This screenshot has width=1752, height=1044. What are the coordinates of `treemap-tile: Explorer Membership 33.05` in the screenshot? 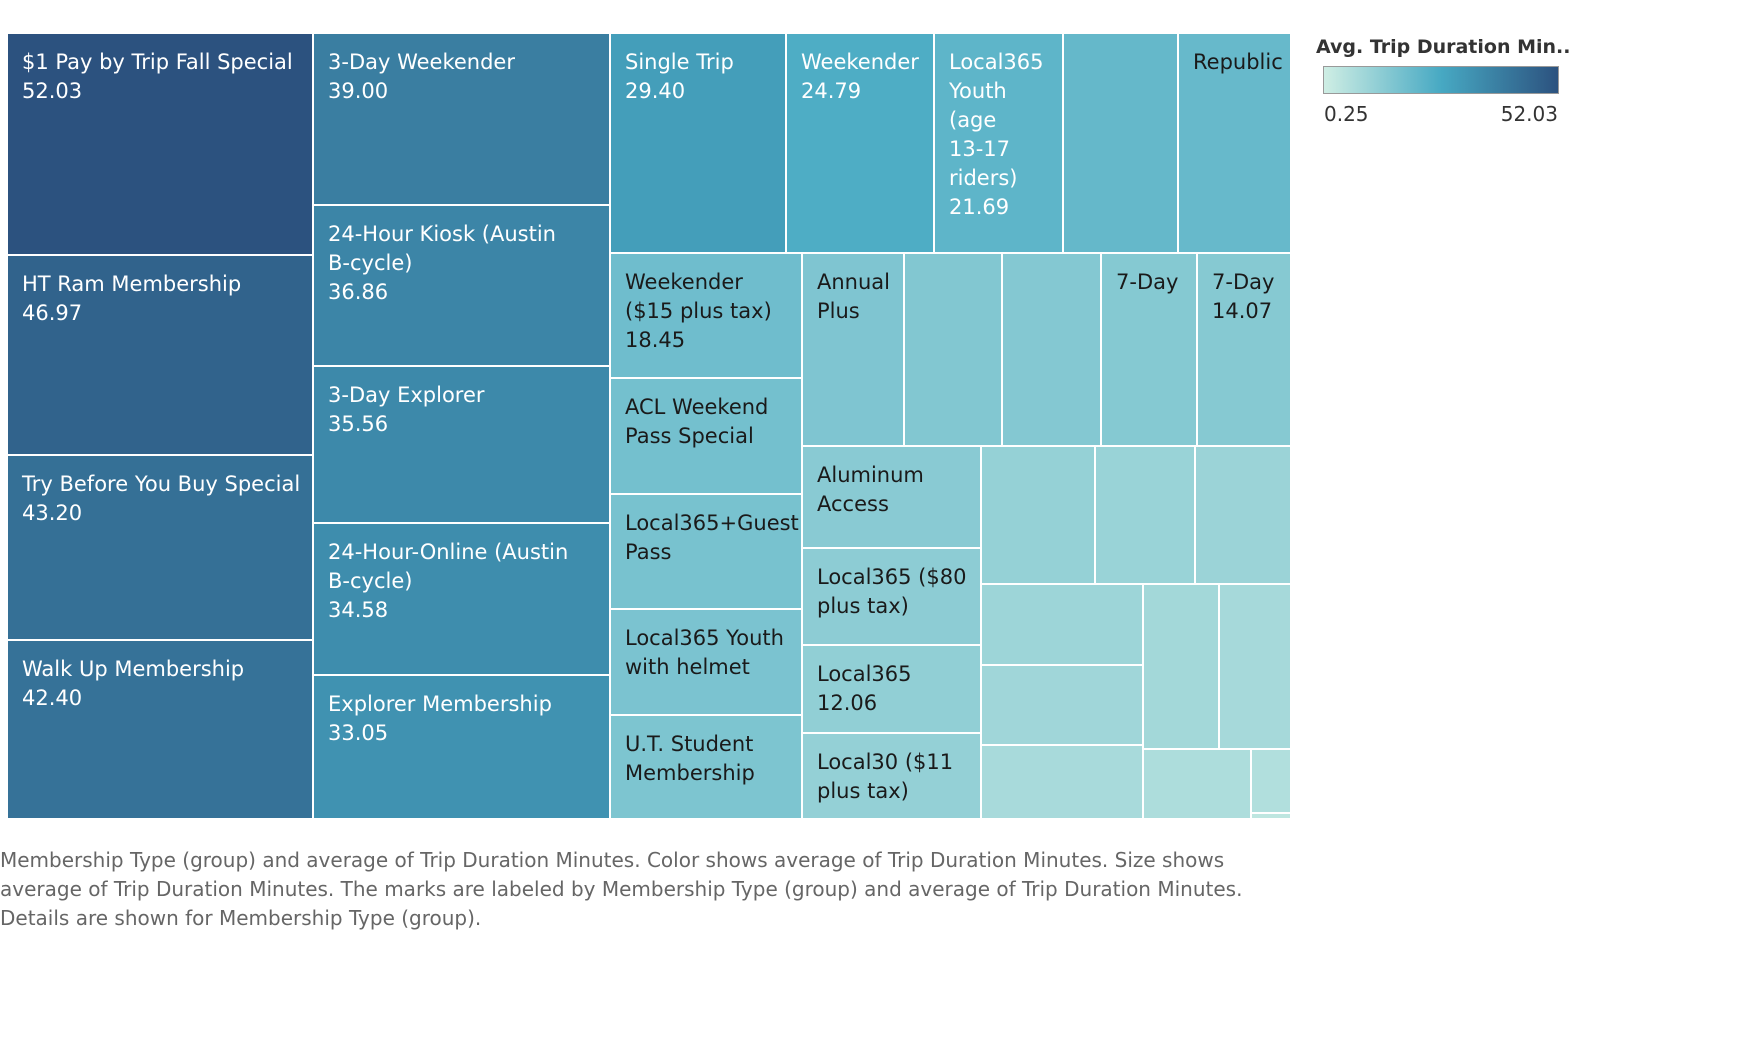 It's located at (462, 748).